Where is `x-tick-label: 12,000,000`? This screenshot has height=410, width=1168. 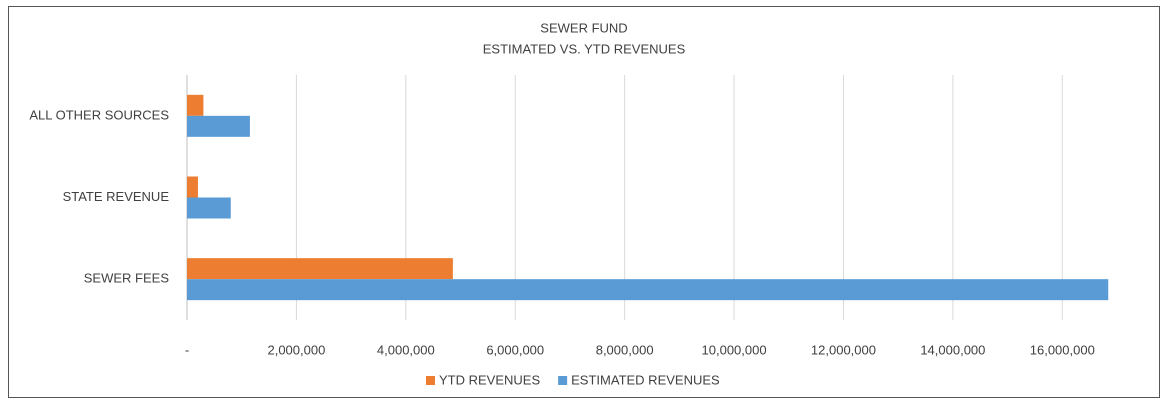 x-tick-label: 12,000,000 is located at coordinates (843, 349).